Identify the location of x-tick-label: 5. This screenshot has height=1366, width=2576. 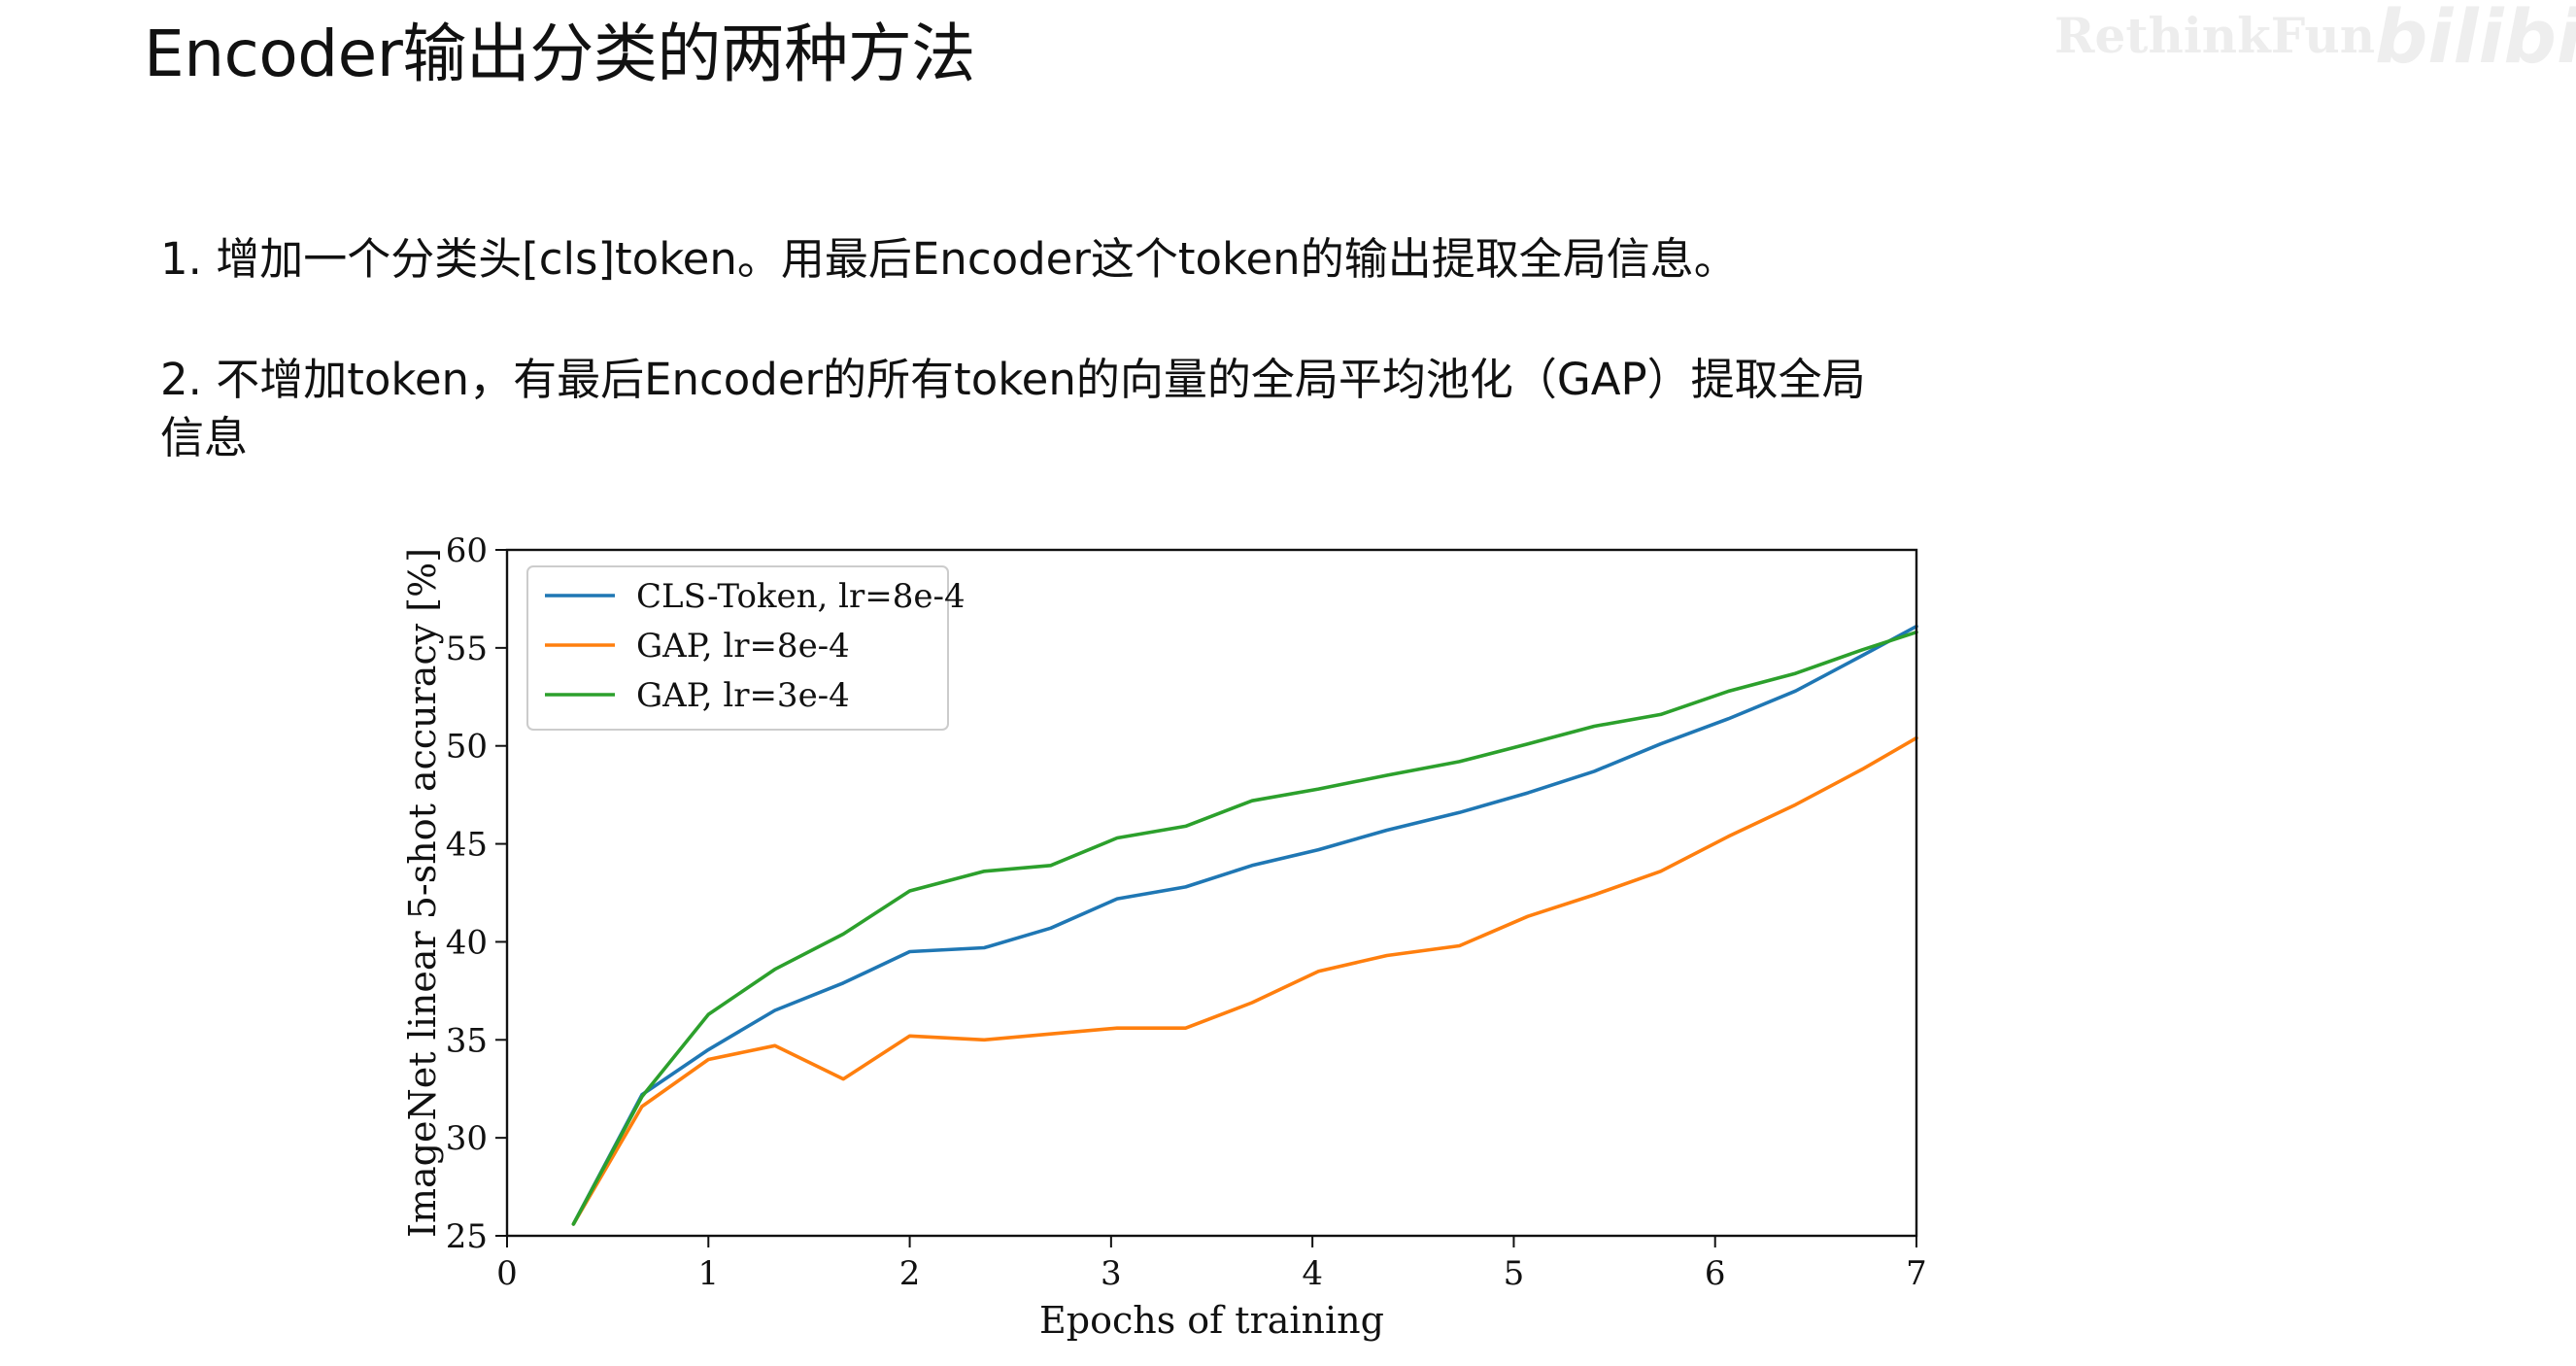
(1514, 1273).